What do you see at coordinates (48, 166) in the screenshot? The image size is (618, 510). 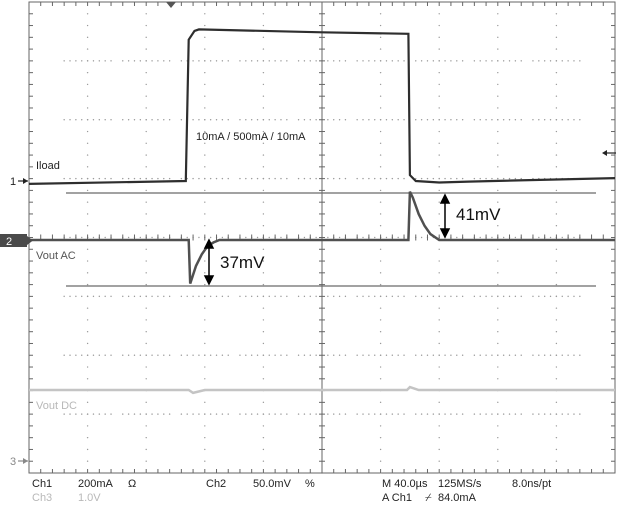 I see `trace-label-iload: Iload` at bounding box center [48, 166].